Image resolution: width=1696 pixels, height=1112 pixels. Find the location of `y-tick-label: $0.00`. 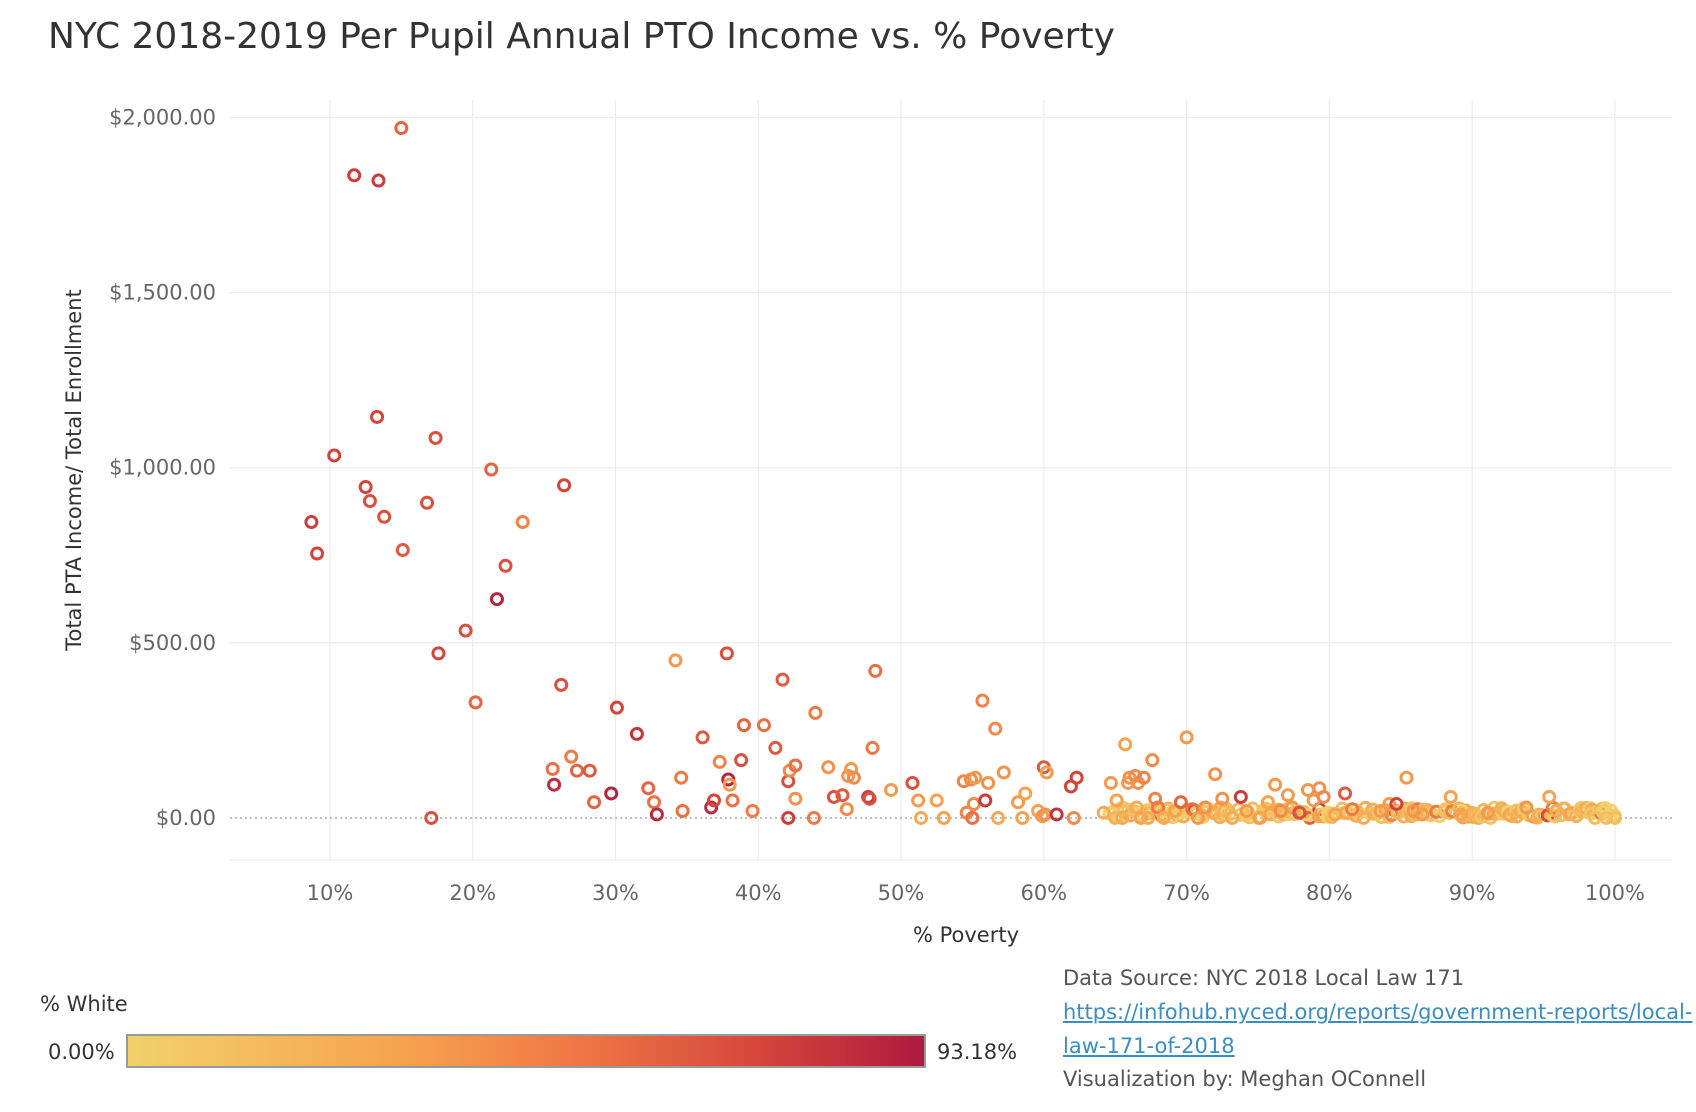

y-tick-label: $0.00 is located at coordinates (186, 818).